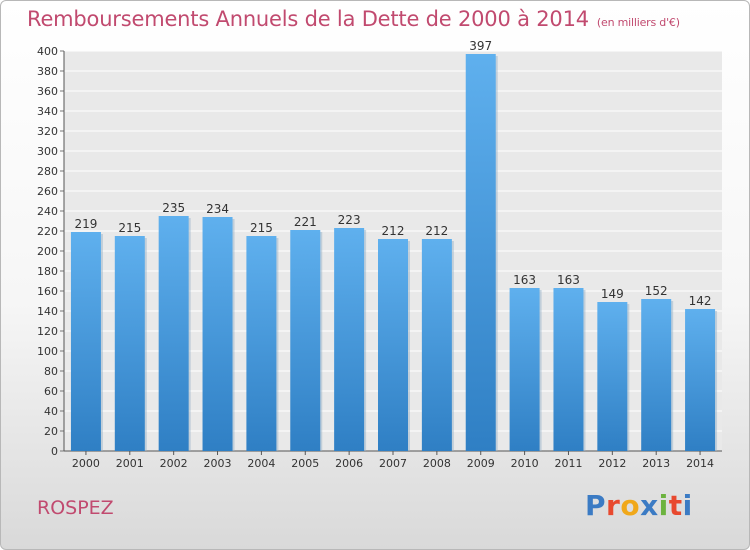 The width and height of the screenshot is (750, 550). What do you see at coordinates (47, 191) in the screenshot?
I see `y-tick-label: 260` at bounding box center [47, 191].